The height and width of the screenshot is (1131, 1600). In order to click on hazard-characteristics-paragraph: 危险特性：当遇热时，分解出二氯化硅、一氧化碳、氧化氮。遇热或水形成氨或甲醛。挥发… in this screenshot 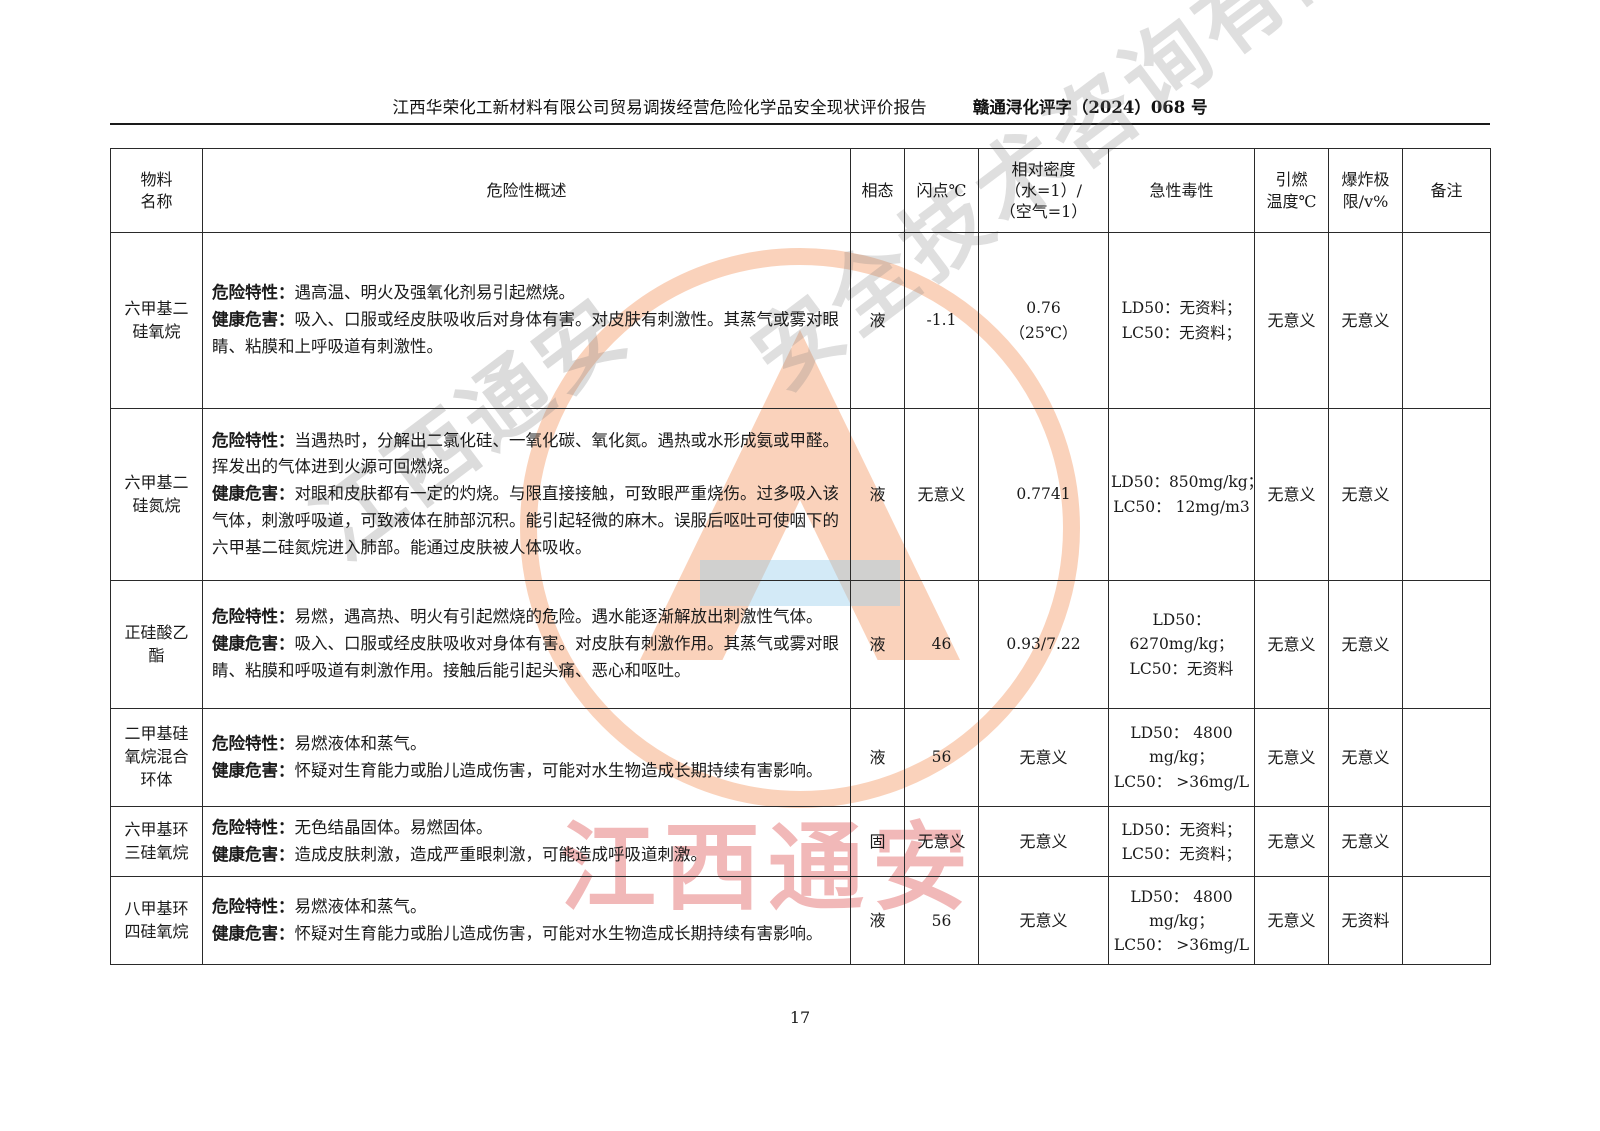, I will do `click(527, 454)`.